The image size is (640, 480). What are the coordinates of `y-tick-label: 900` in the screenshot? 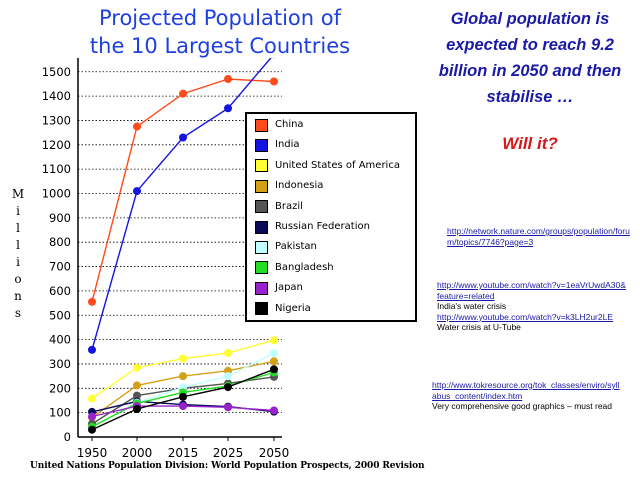 It's located at (60, 218).